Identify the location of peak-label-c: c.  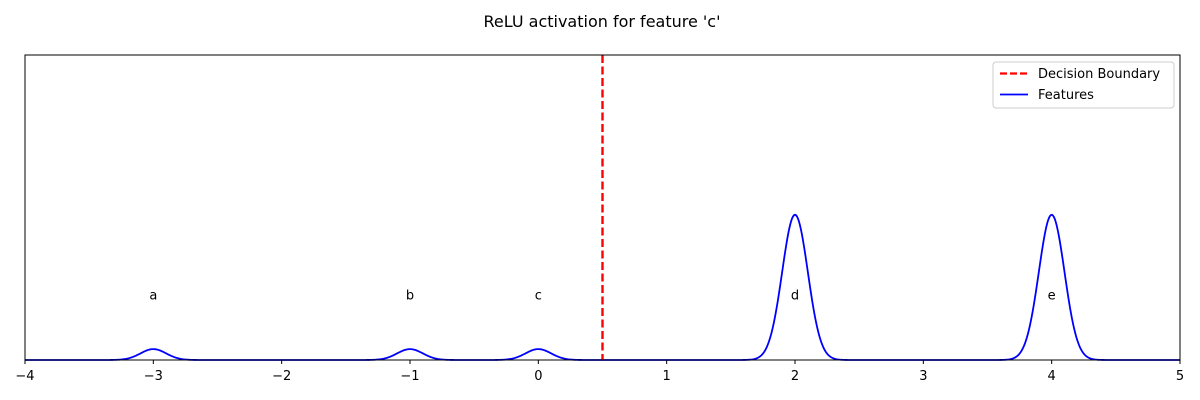
(538, 296).